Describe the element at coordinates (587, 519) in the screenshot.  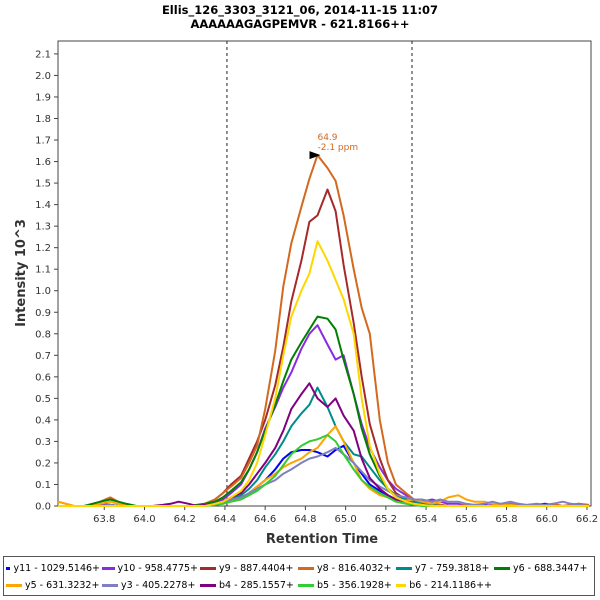
I see `x-tick-label: 66.2` at that location.